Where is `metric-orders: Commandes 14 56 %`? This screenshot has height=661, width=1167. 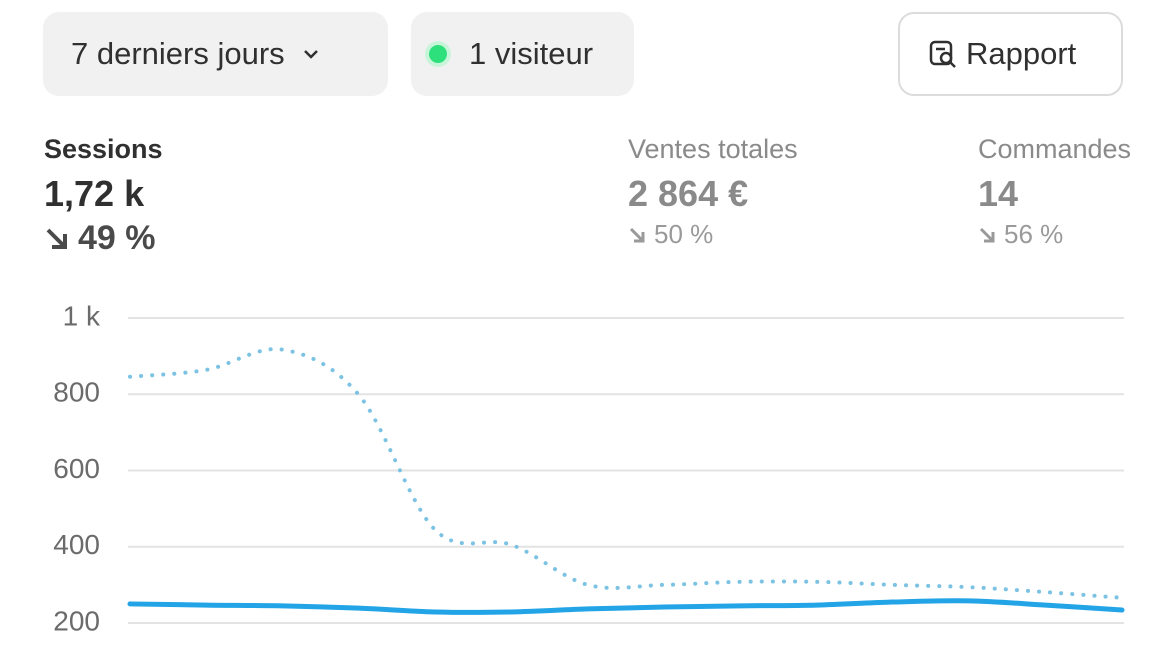 metric-orders: Commandes 14 56 % is located at coordinates (1054, 192).